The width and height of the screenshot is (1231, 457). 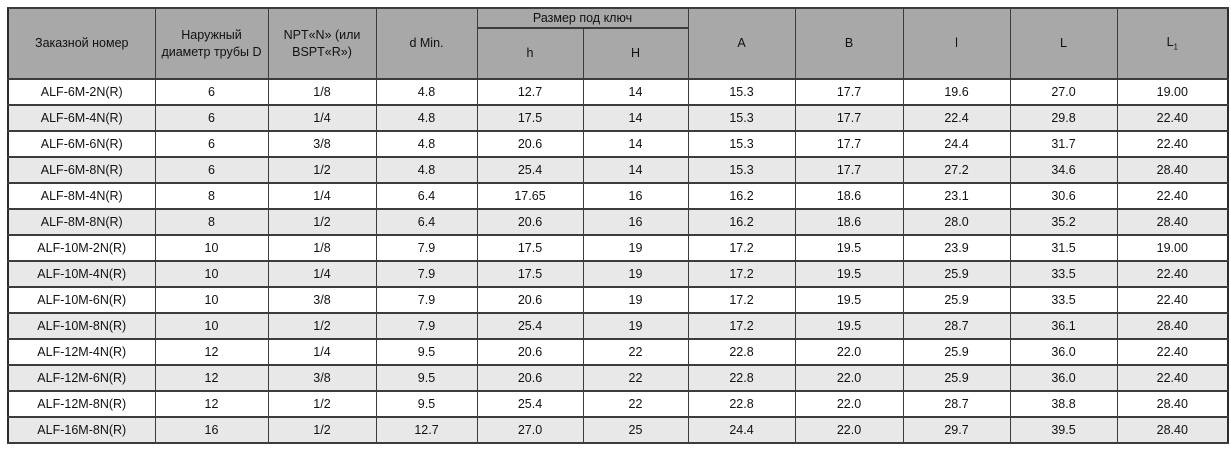 What do you see at coordinates (530, 430) in the screenshot?
I see `table-cell: 27.0` at bounding box center [530, 430].